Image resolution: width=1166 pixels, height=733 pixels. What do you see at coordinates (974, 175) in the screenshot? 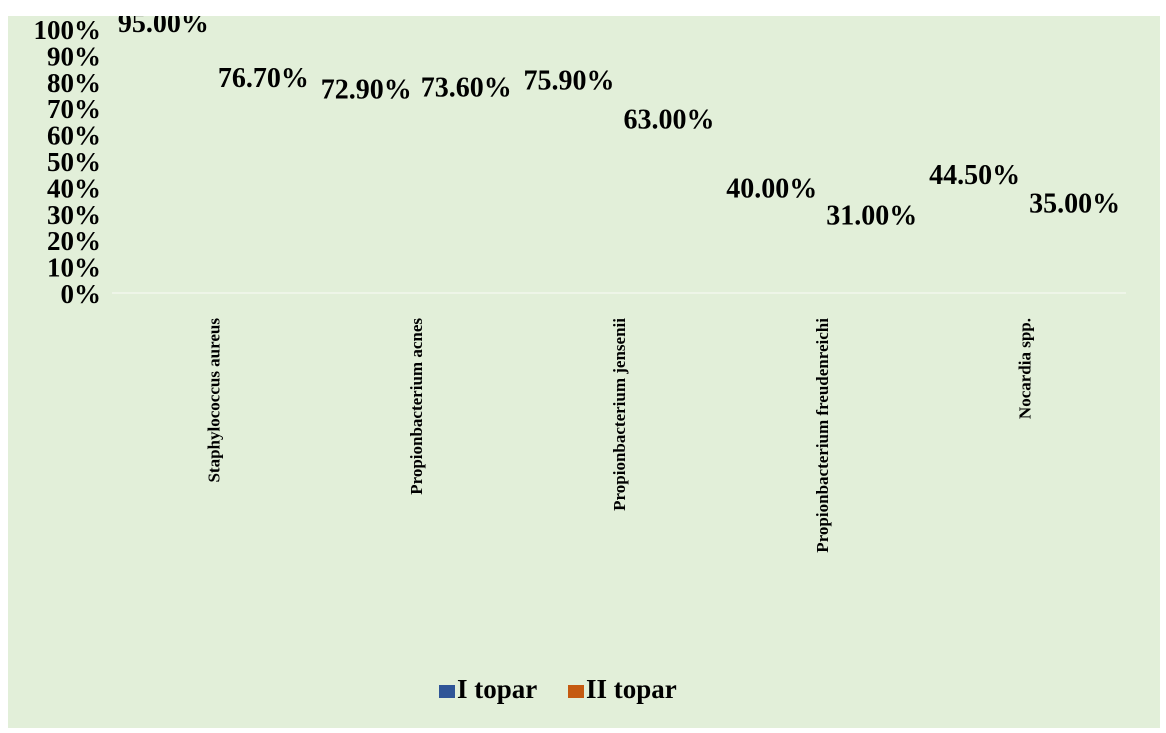
I see `data-label: 44.50%` at bounding box center [974, 175].